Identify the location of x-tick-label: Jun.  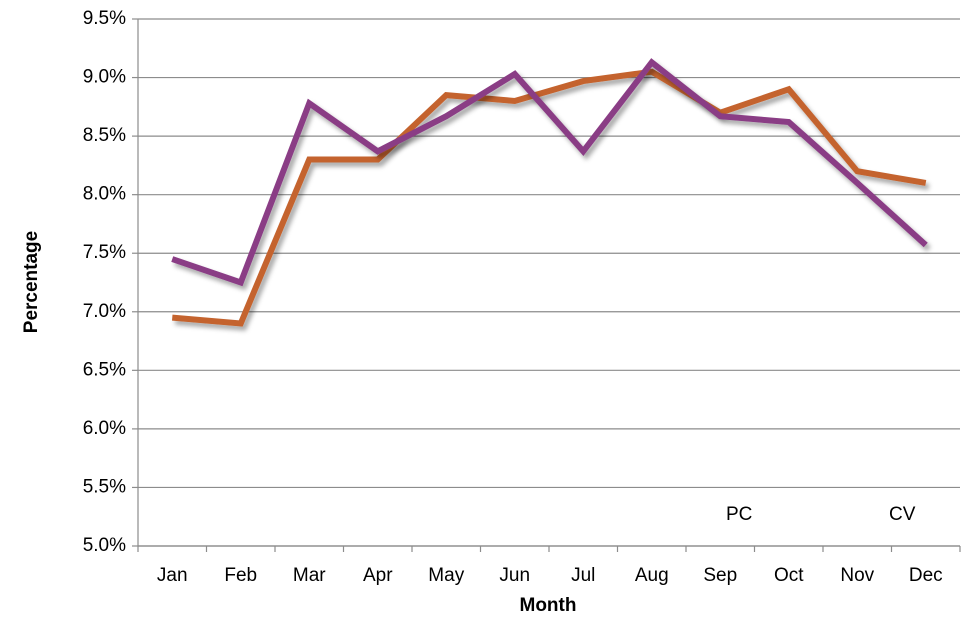
(514, 575).